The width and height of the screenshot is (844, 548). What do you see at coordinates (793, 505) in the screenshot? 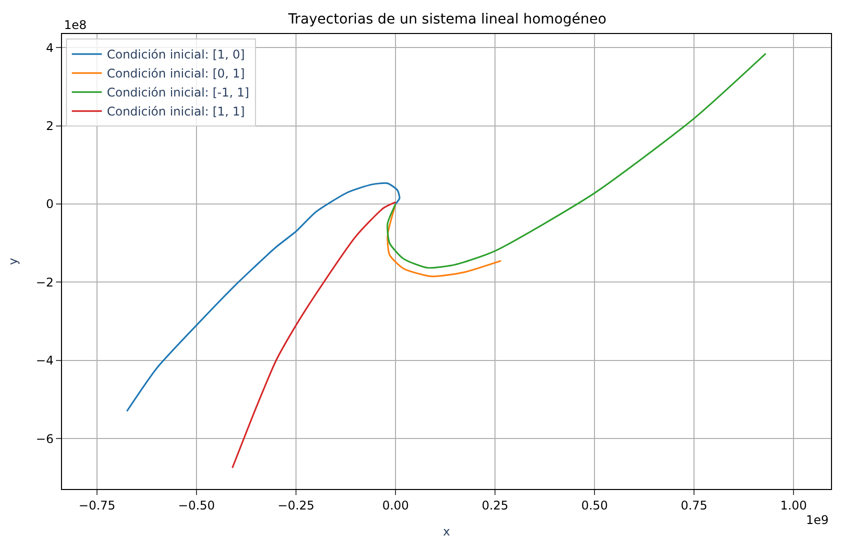
I see `x-tick-label: 1.00` at bounding box center [793, 505].